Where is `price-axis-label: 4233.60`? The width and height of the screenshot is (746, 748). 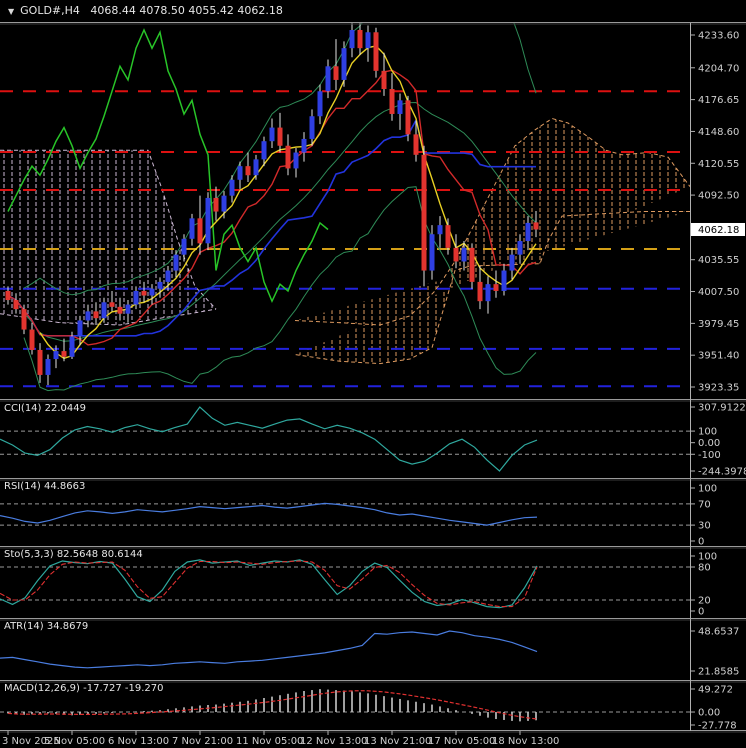 price-axis-label: 4233.60 is located at coordinates (718, 36).